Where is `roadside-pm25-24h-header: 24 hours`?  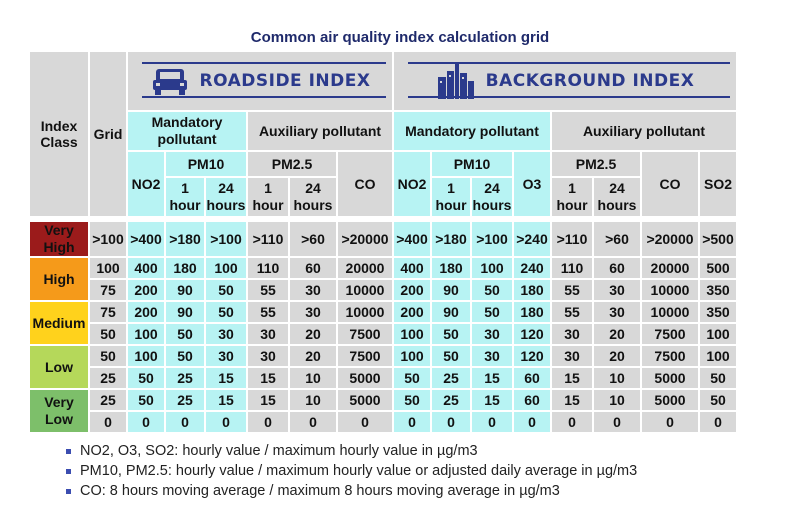 roadside-pm25-24h-header: 24 hours is located at coordinates (313, 197).